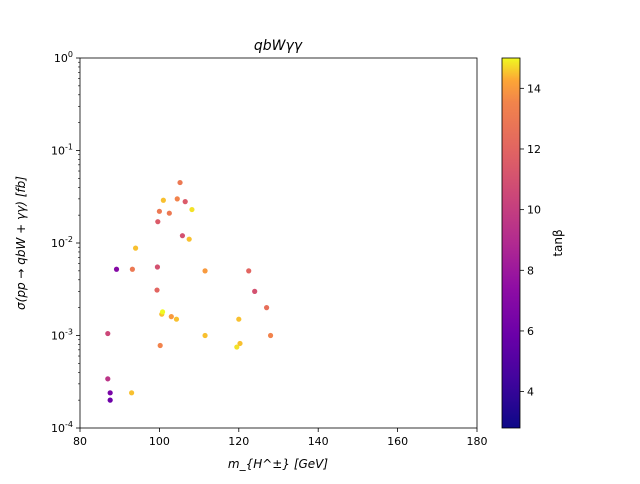 Image resolution: width=640 pixels, height=484 pixels. I want to click on colorbar: 4 6 8 10 12 14 tanβ, so click(533, 243).